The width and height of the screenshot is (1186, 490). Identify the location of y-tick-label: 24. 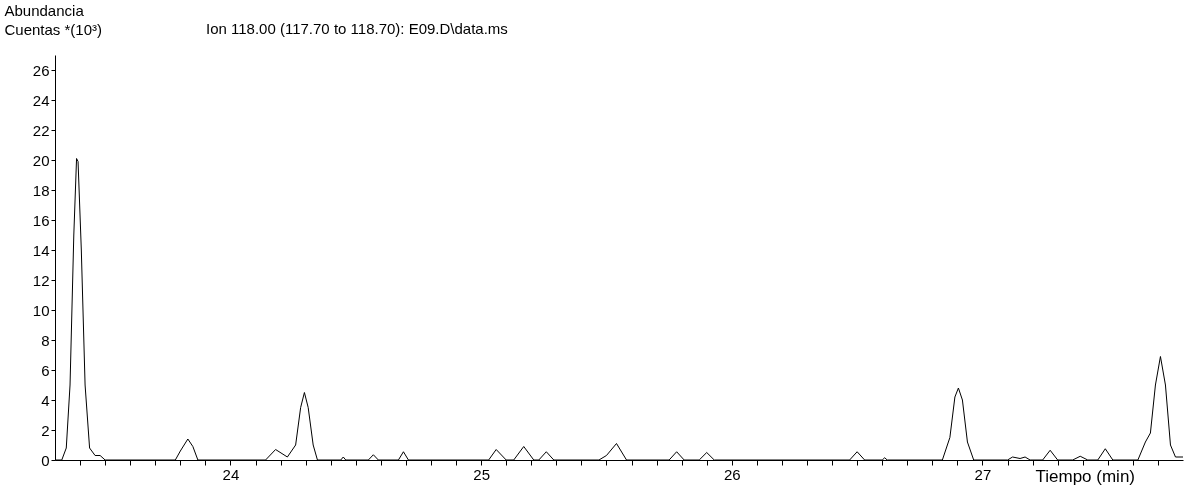
(41, 100).